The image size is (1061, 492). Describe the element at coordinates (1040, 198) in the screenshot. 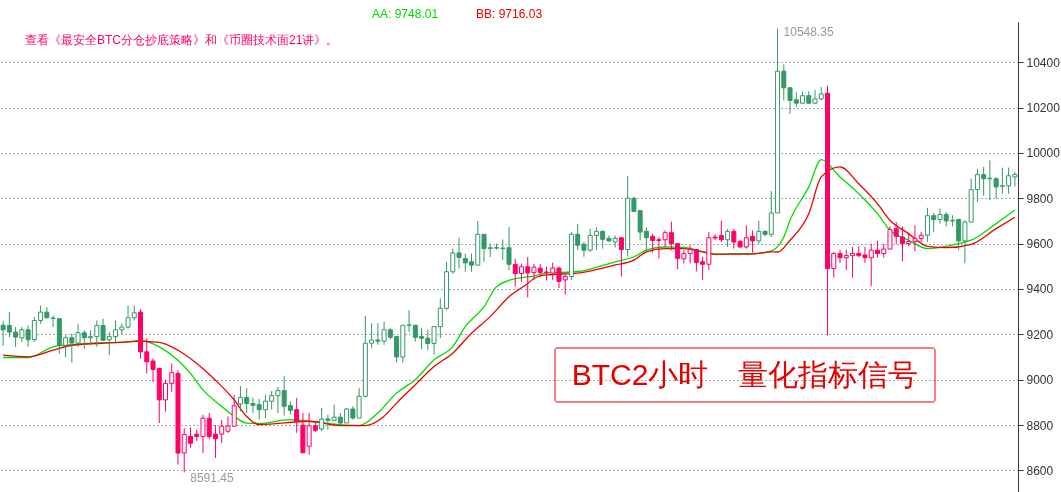

I see `y-tick-label: 9800` at that location.